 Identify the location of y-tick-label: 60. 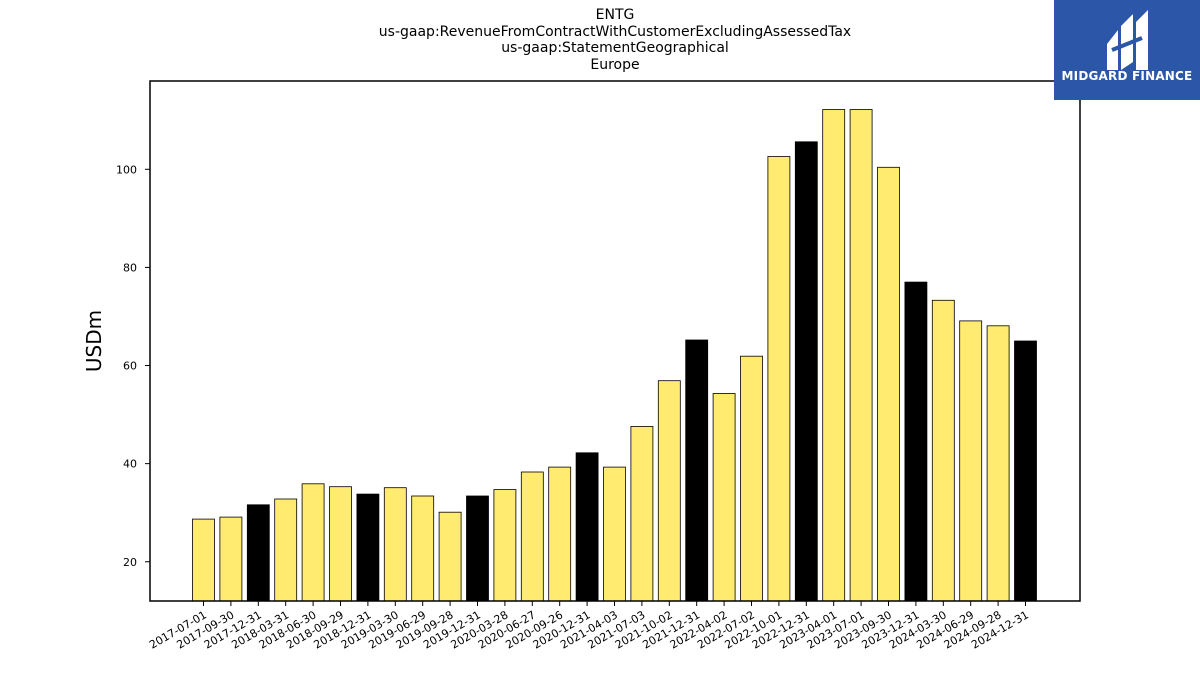
(130, 366).